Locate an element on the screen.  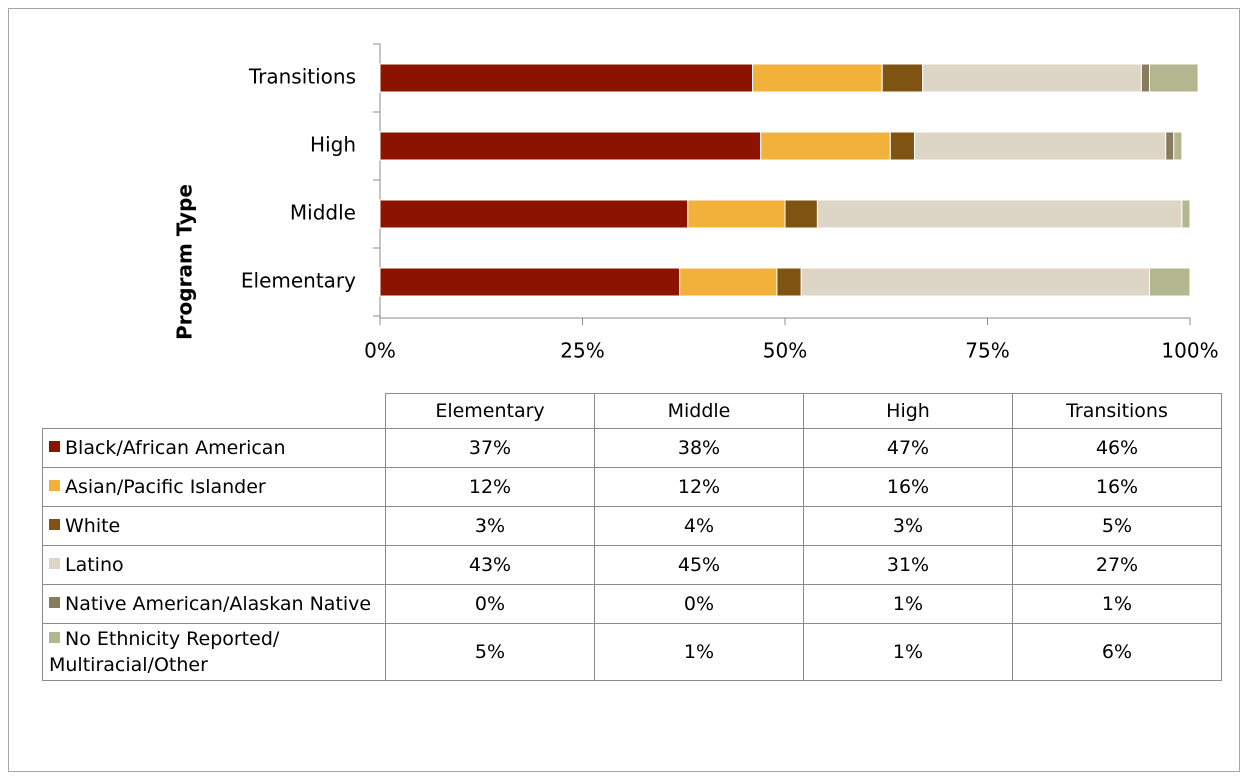
legend-entry: No Ethnicity Reported/ Multiracial/Other is located at coordinates (214, 651).